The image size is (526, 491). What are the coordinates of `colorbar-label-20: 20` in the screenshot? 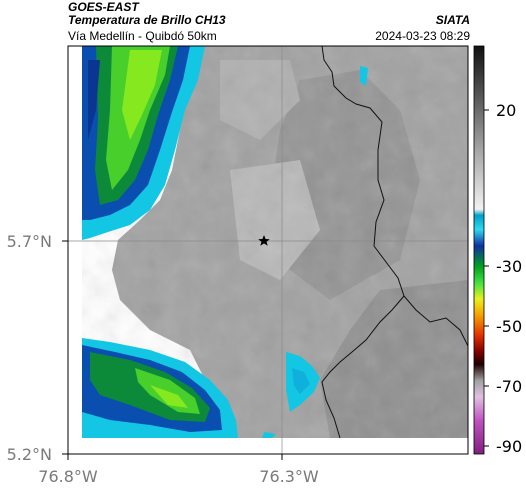 It's located at (506, 110).